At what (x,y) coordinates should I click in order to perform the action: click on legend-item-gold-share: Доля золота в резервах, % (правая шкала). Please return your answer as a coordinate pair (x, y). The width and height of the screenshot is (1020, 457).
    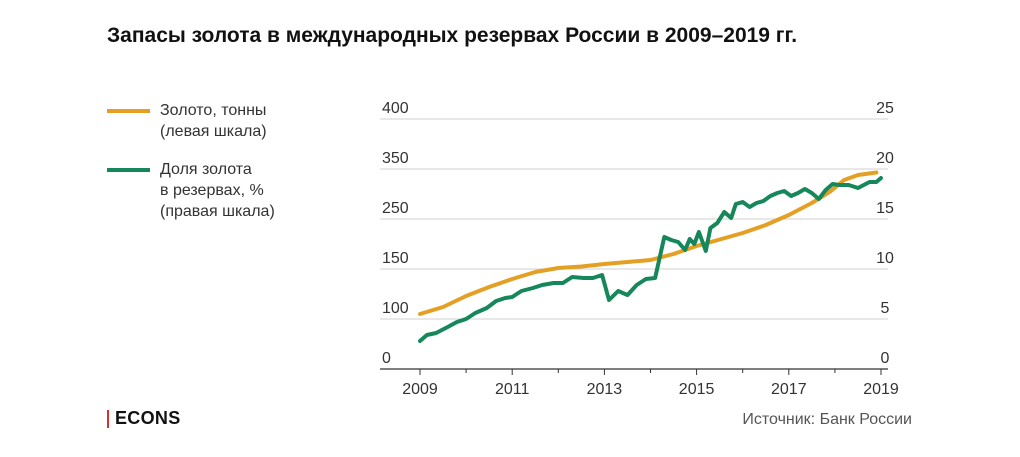
    Looking at the image, I should click on (191, 190).